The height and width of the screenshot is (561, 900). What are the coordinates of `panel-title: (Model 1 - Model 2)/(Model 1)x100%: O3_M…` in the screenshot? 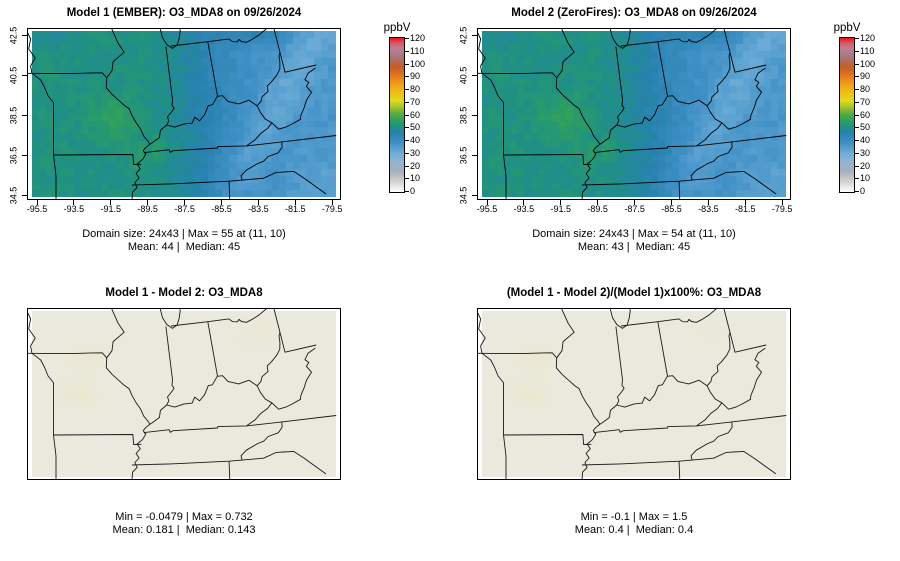 It's located at (634, 293).